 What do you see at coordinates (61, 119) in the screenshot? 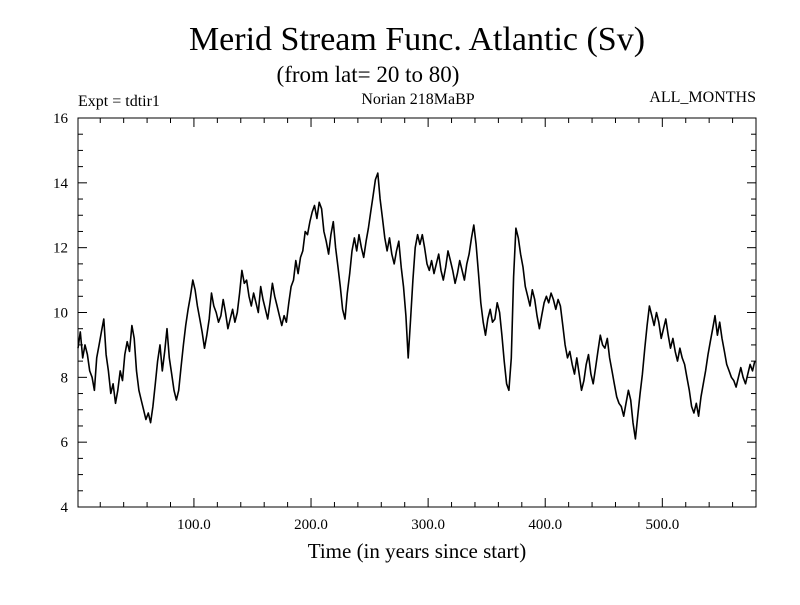
I see `y-tick-label: 16` at bounding box center [61, 119].